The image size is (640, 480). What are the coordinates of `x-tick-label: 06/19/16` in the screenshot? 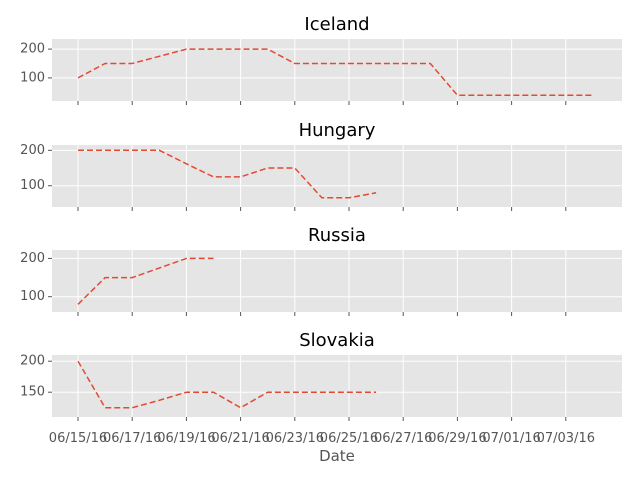 It's located at (186, 438).